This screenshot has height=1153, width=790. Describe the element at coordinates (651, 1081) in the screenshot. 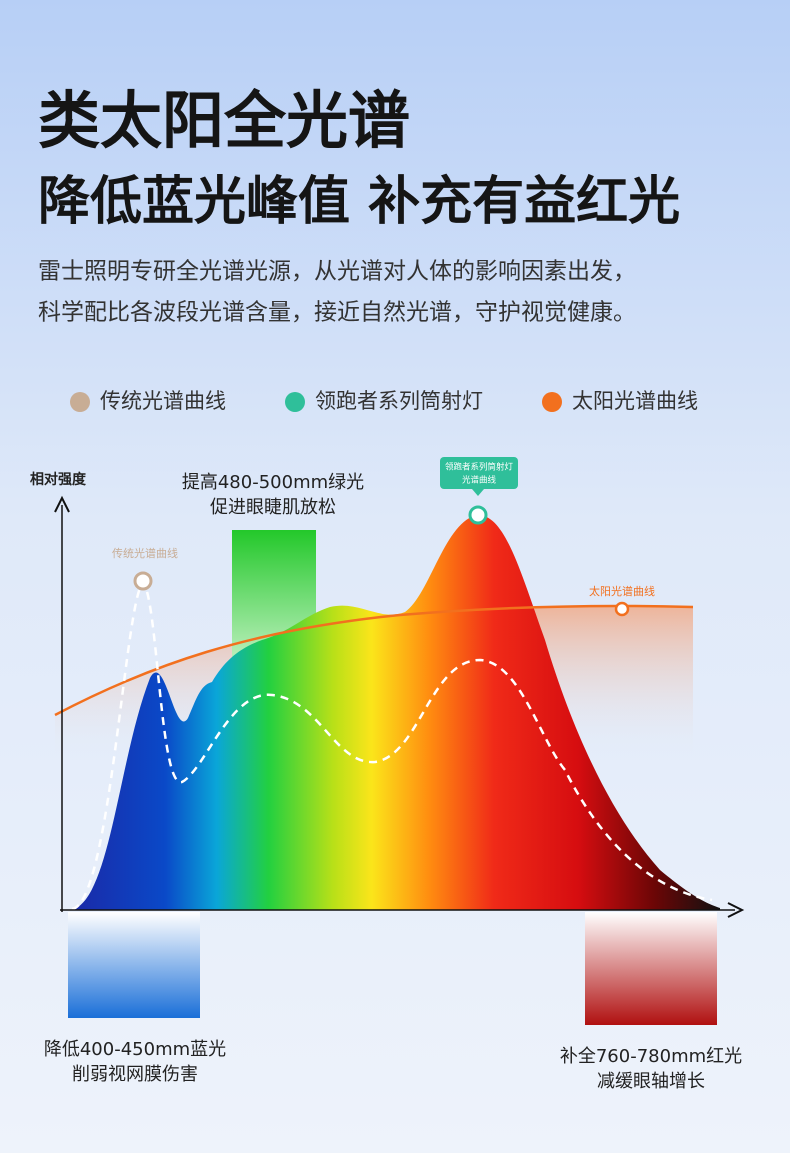

I see `annotation: 减缓眼轴增长` at that location.